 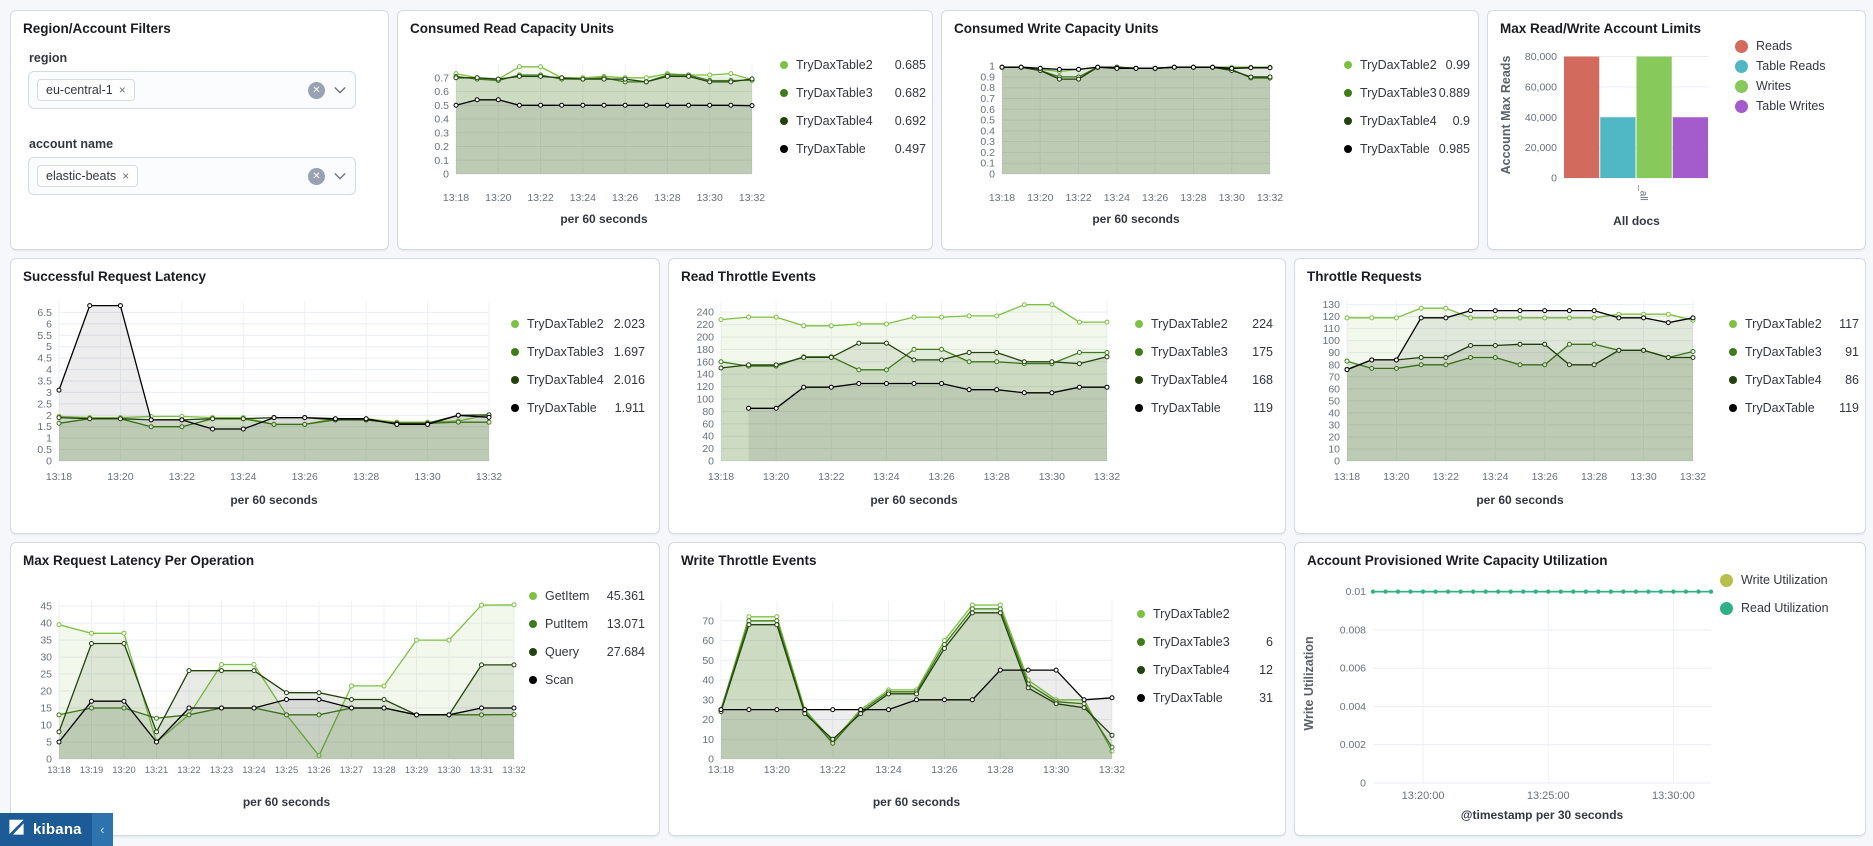 What do you see at coordinates (1204, 324) in the screenshot?
I see `legend-item-trydaxtable2: TryDaxTable2 224` at bounding box center [1204, 324].